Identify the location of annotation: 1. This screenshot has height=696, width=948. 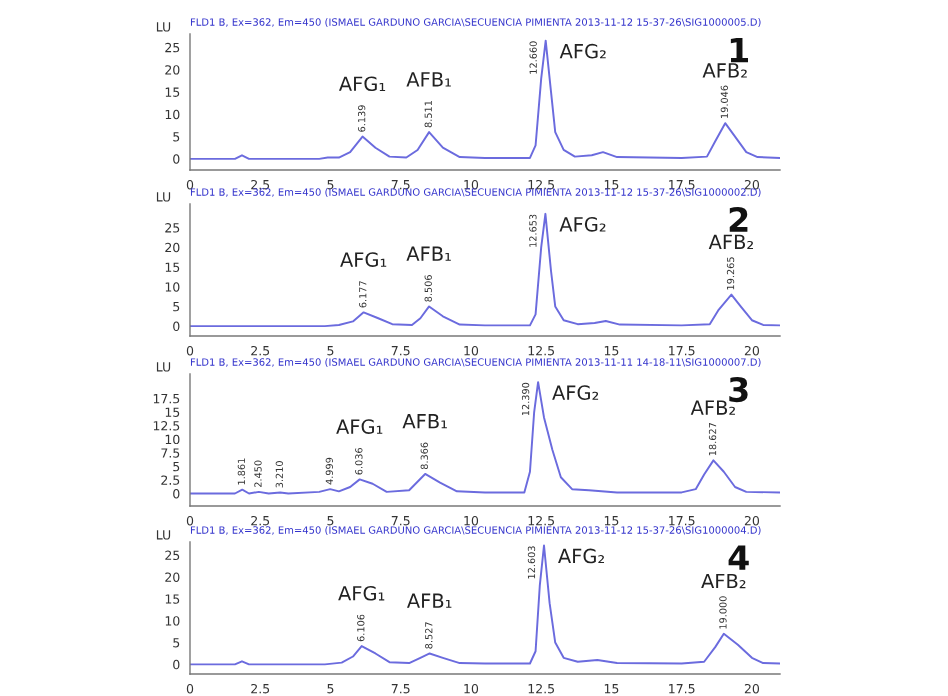
(739, 50).